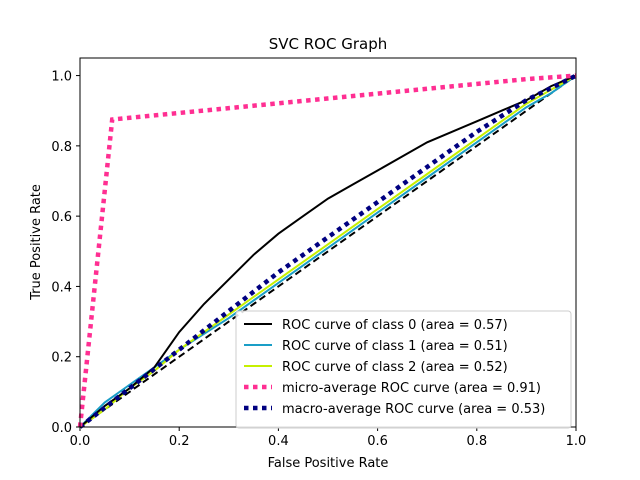 The height and width of the screenshot is (480, 640). Describe the element at coordinates (576, 441) in the screenshot. I see `x-tick-label: 1.0` at that location.